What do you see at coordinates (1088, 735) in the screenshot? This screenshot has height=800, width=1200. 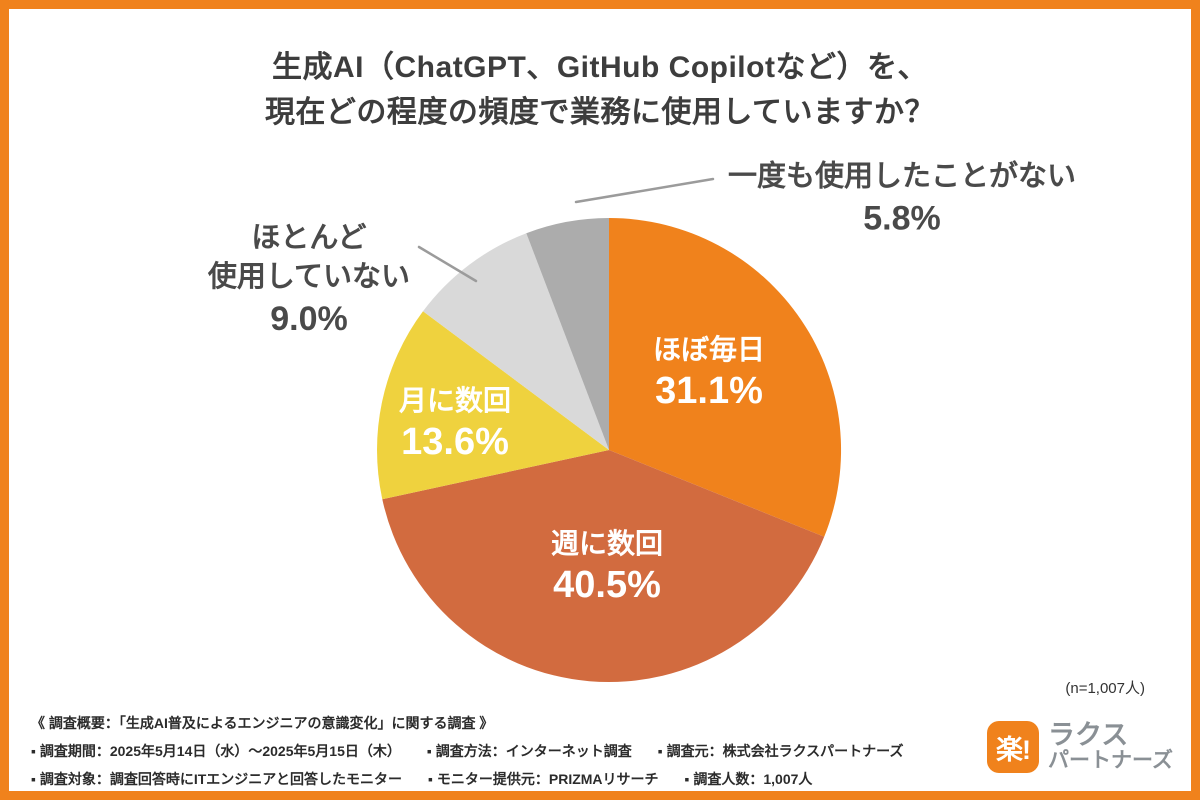 I see `rakus-logo-name: ラクス` at bounding box center [1088, 735].